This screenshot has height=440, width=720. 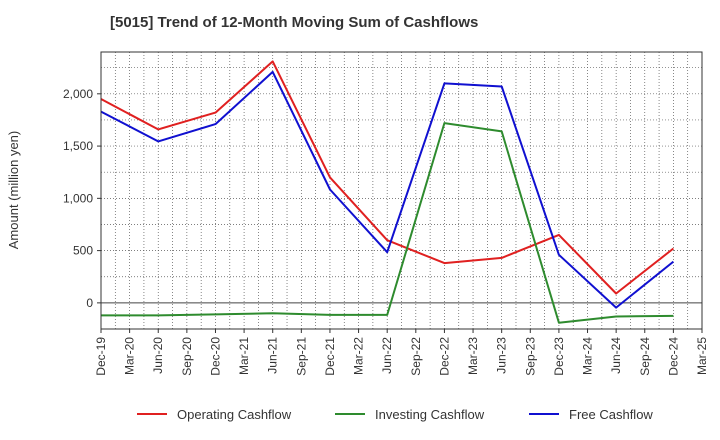 What do you see at coordinates (588, 356) in the screenshot?
I see `x-tick-label: Mar-24` at bounding box center [588, 356].